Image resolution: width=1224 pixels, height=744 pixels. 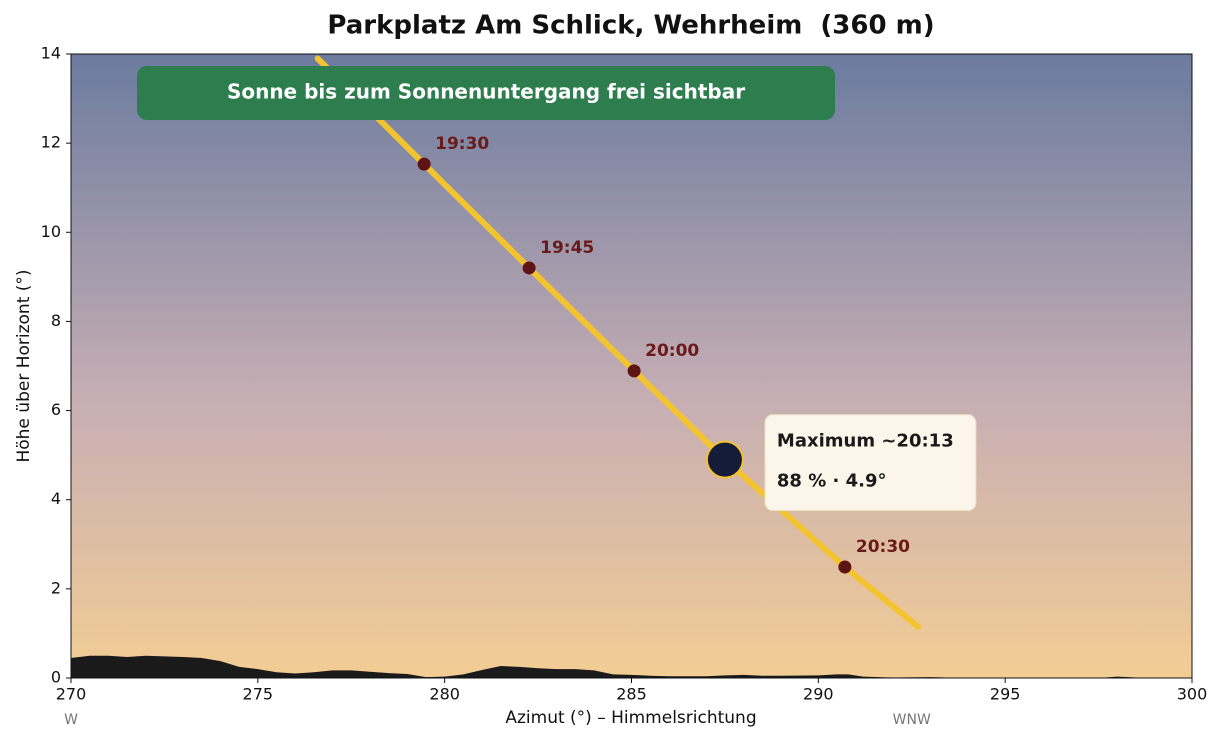 I want to click on time-label: 19:45, so click(x=567, y=248).